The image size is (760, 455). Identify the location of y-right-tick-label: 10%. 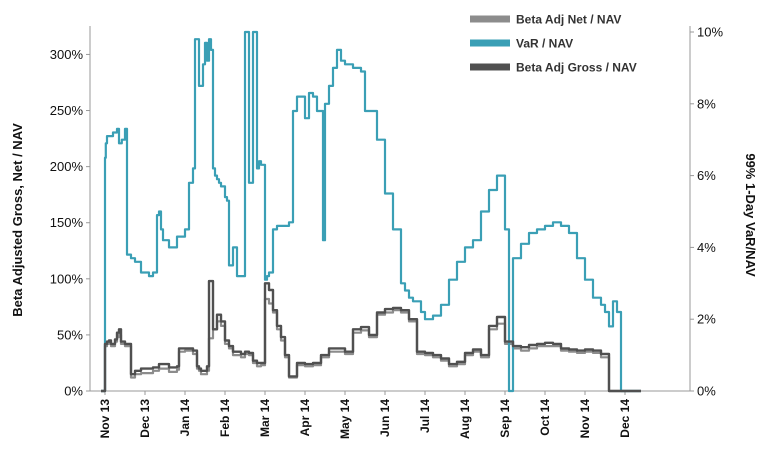
(710, 32).